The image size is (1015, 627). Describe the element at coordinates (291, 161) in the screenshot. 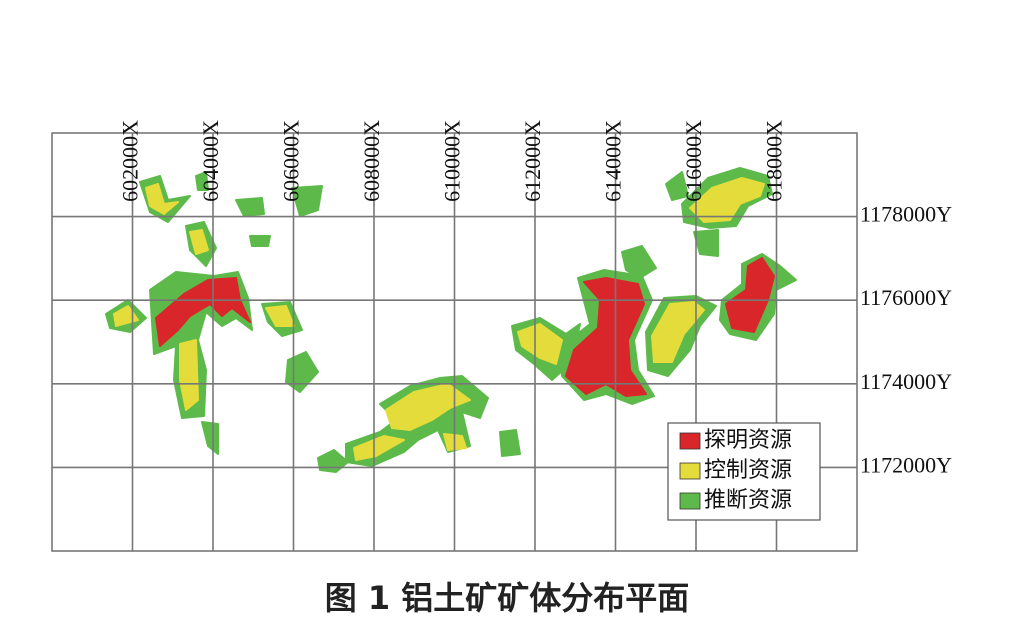

I see `x-coordinate-label: 606000X` at that location.